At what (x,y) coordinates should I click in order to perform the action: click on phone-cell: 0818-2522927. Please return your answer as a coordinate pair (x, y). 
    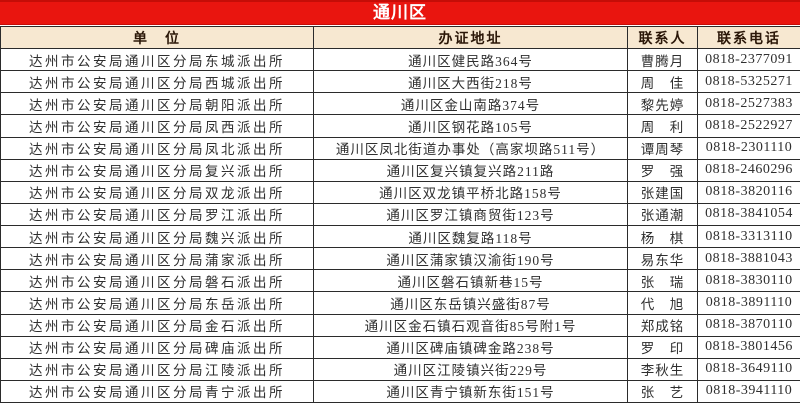
    Looking at the image, I should click on (748, 126).